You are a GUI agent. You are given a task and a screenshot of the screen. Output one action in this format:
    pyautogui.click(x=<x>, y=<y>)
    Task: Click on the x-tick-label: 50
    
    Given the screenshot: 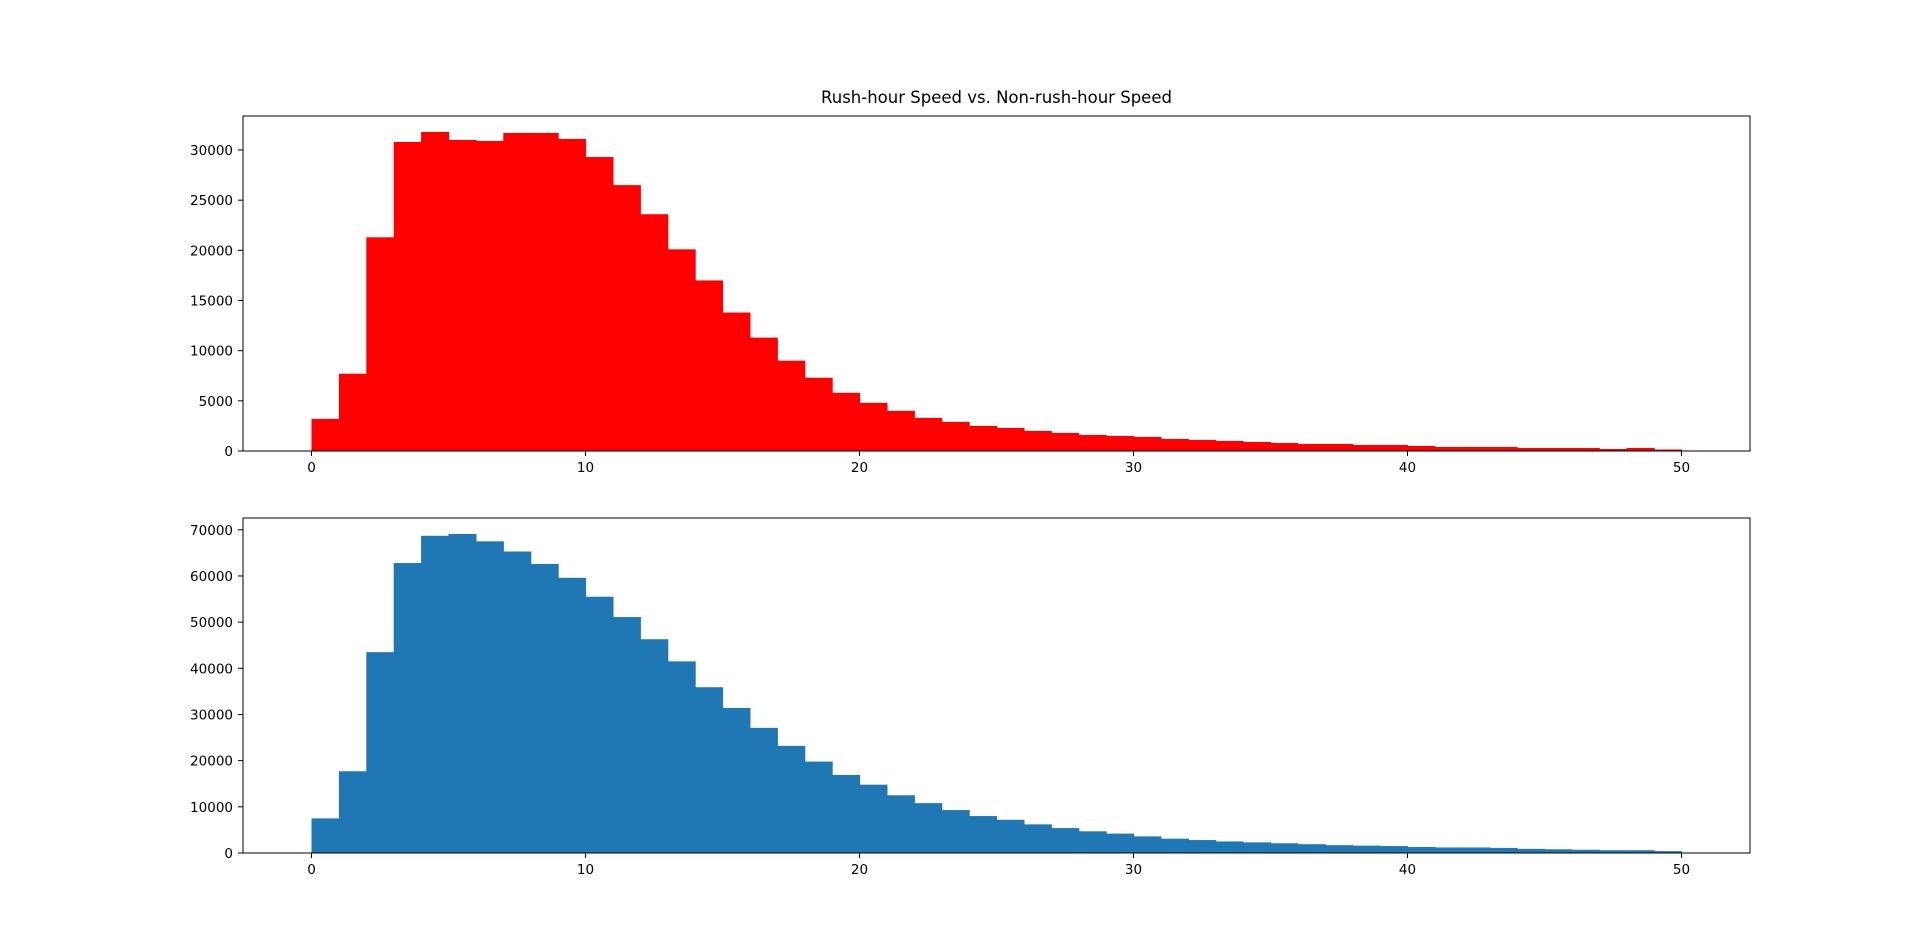 What is the action you would take?
    pyautogui.click(x=1681, y=468)
    